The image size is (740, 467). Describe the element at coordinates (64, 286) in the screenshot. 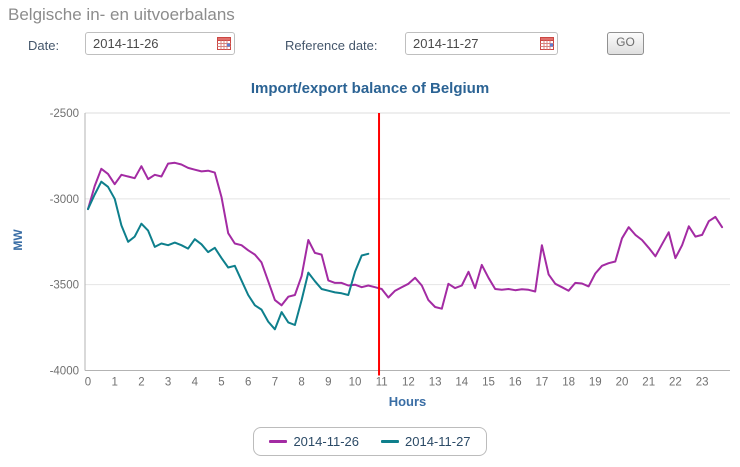

I see `y-tick-label: -3500` at that location.